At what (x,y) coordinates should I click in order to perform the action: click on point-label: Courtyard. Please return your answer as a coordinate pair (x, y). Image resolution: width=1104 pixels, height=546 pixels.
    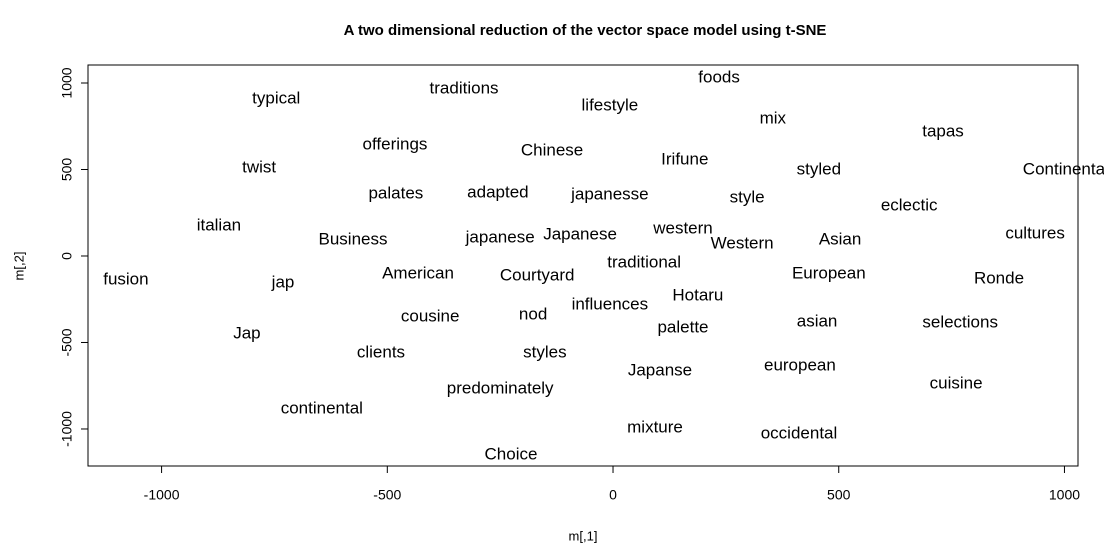
    Looking at the image, I should click on (537, 275).